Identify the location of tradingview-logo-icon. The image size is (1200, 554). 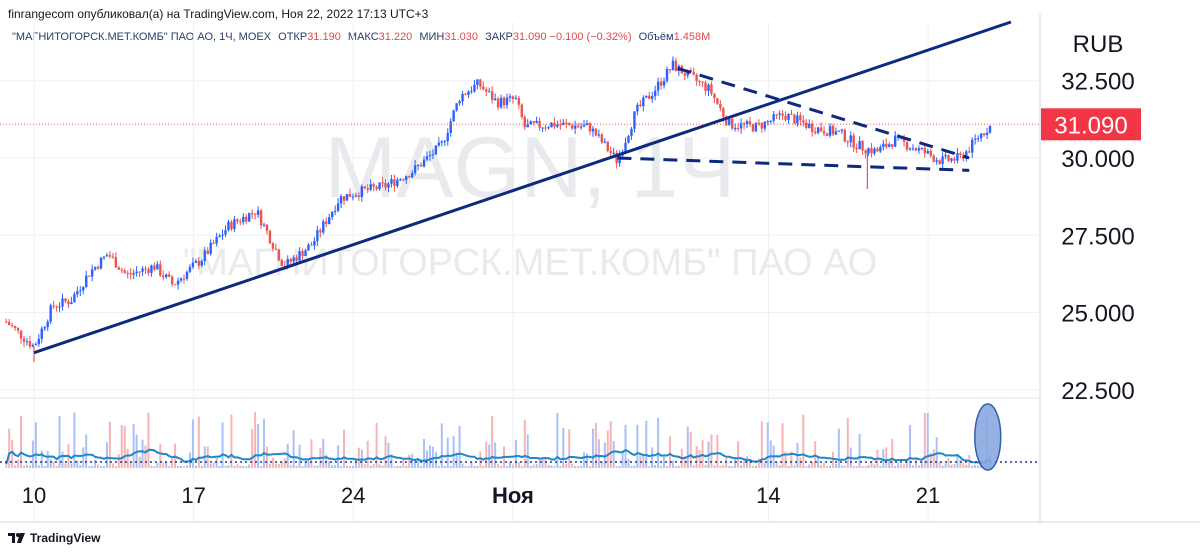
(16, 538).